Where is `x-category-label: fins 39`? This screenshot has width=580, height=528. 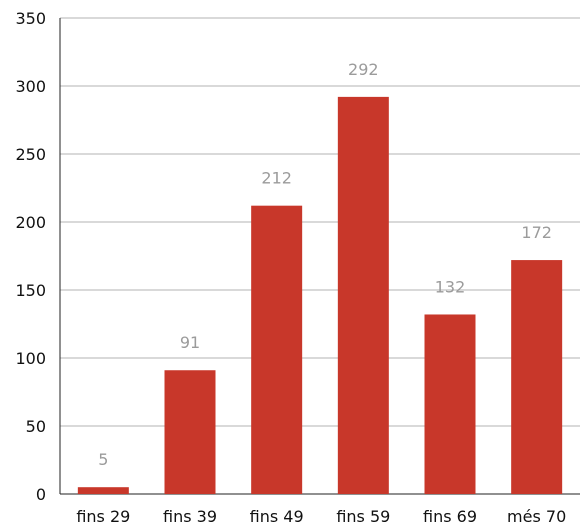
x-category-label: fins 39 is located at coordinates (190, 516).